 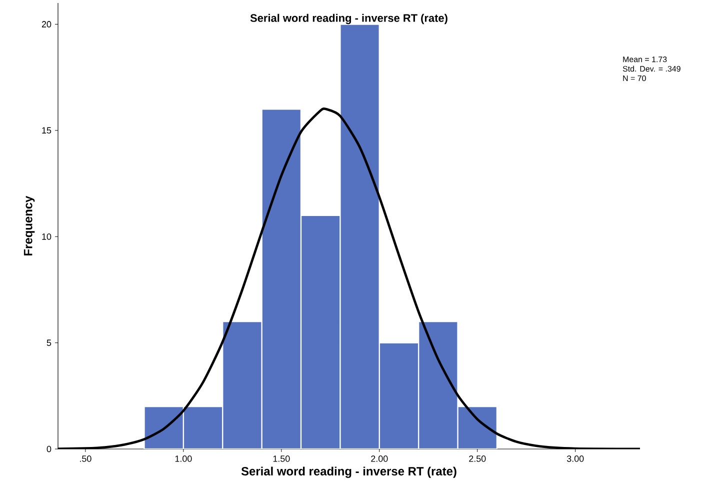 What do you see at coordinates (379, 459) in the screenshot?
I see `x-tick-label: 2.00` at bounding box center [379, 459].